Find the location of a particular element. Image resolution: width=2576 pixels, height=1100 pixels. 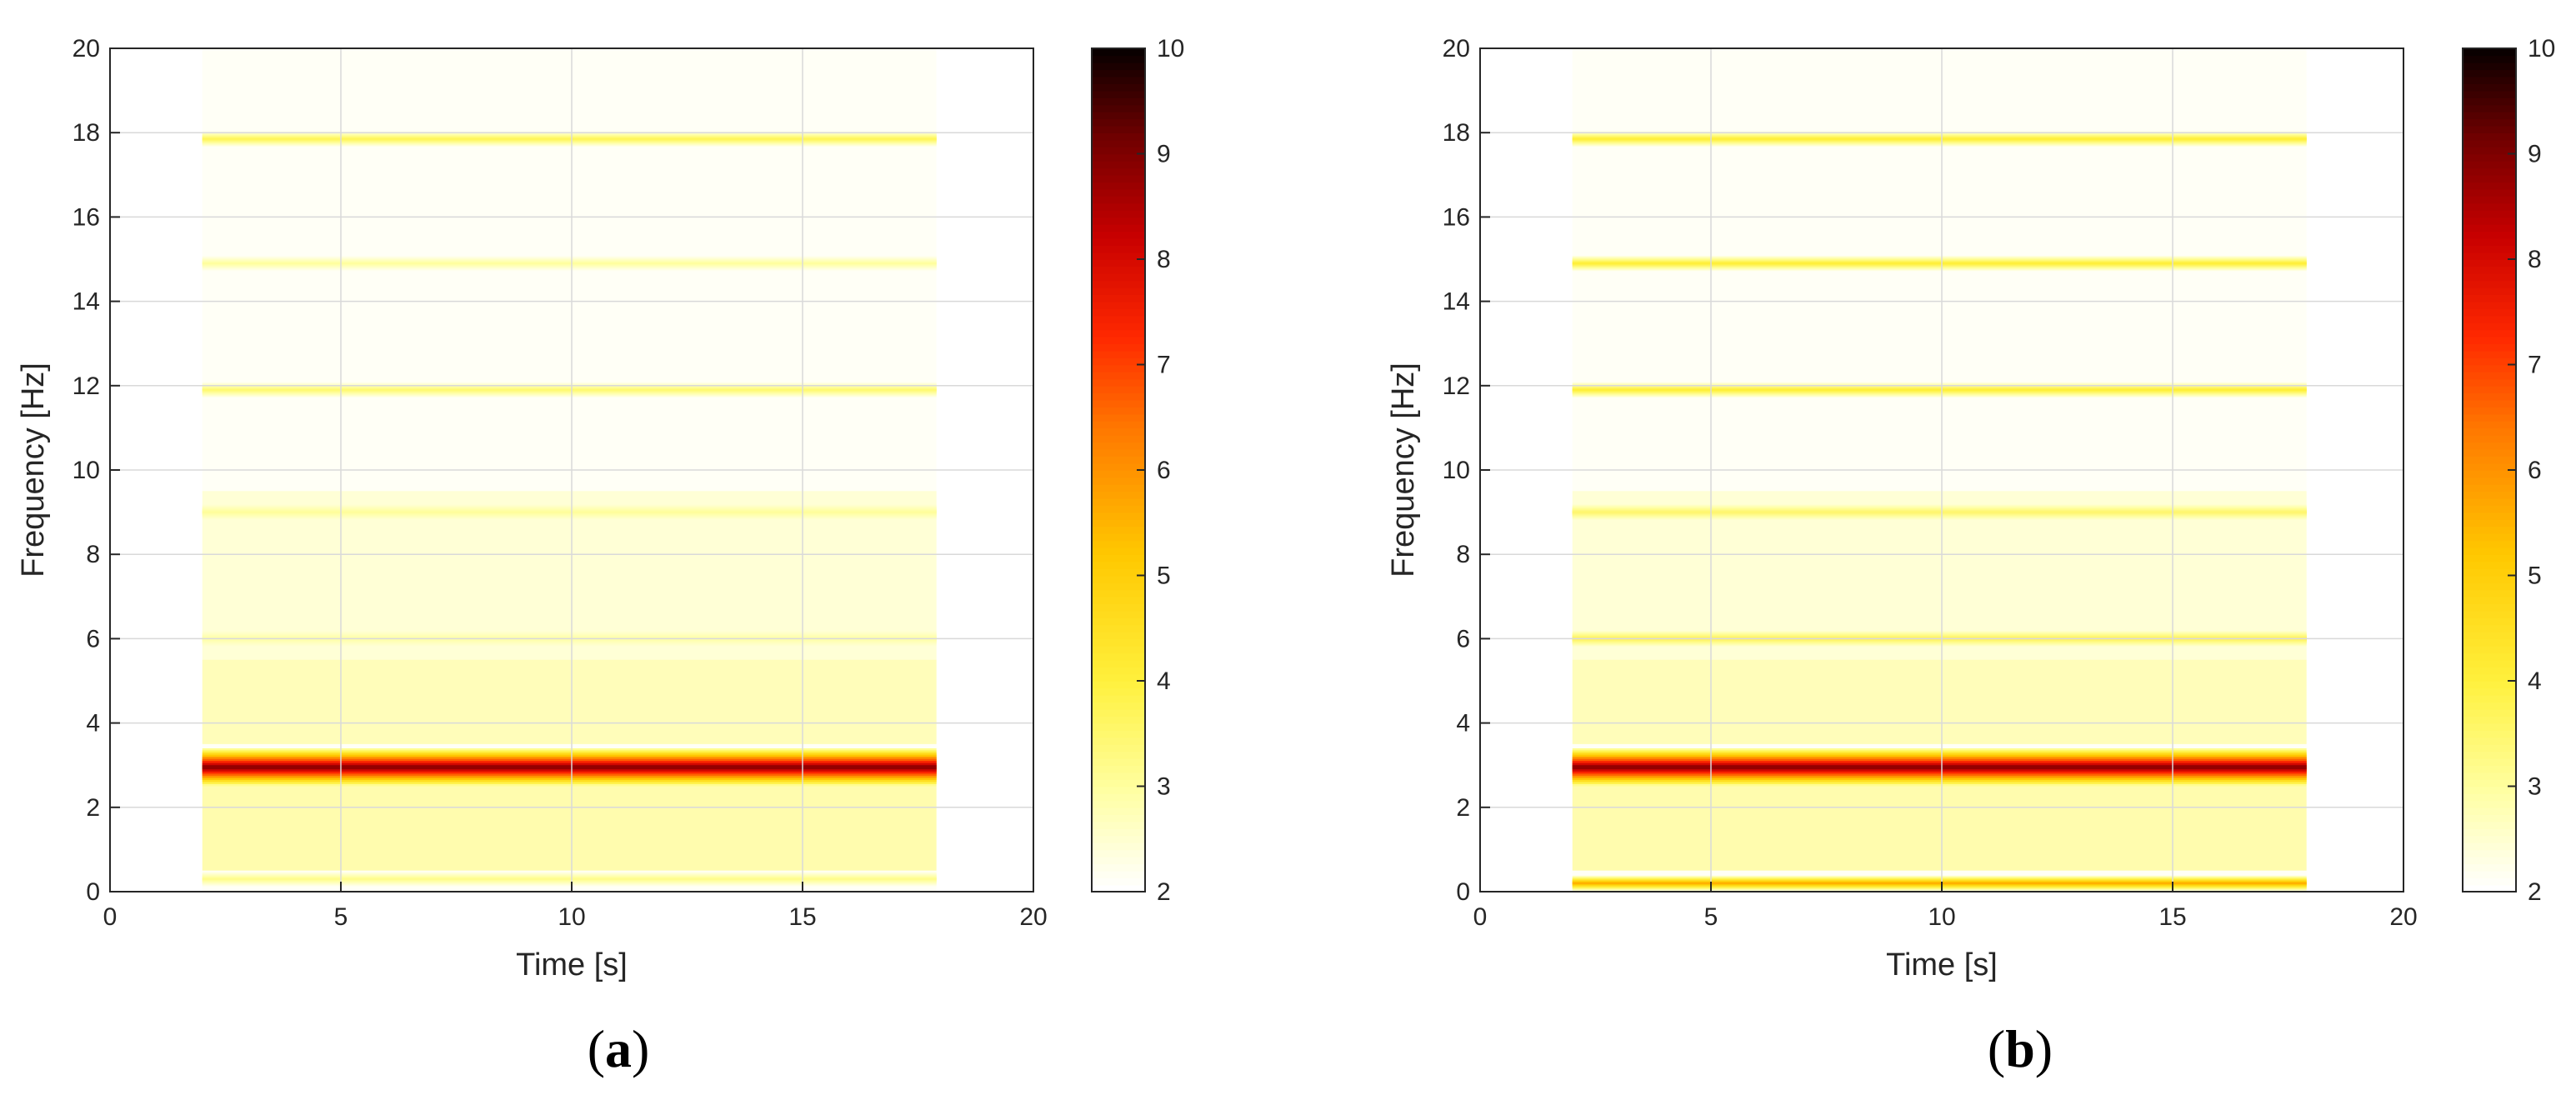

y-tick-label: 18 is located at coordinates (87, 133).